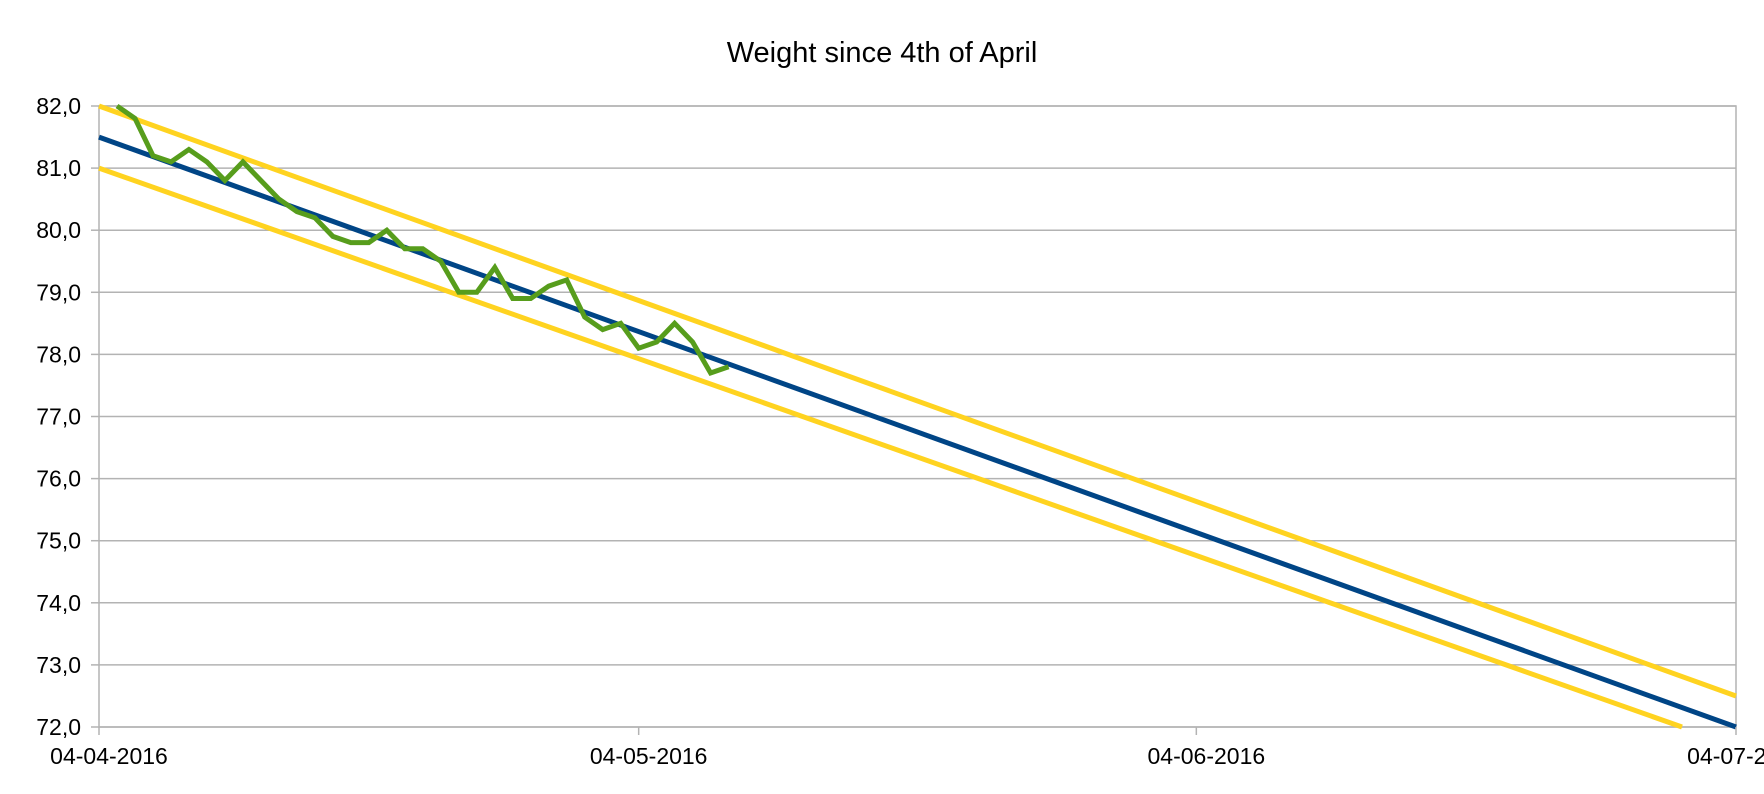  What do you see at coordinates (109, 756) in the screenshot?
I see `x-tick-label: 04-04-2016` at bounding box center [109, 756].